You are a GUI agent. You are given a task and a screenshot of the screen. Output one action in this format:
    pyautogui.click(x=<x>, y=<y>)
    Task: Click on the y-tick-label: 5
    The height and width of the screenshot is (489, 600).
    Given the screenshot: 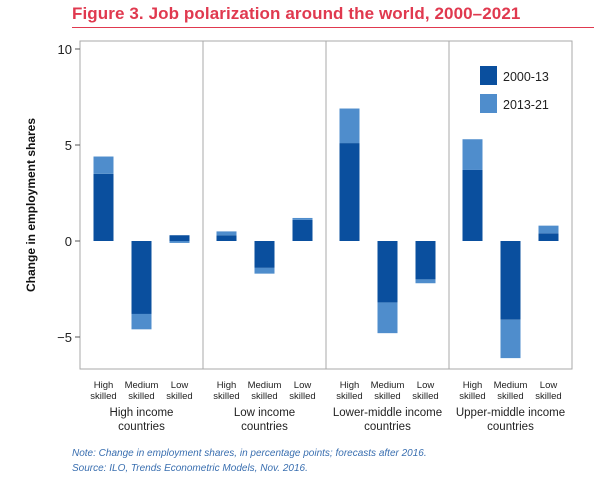 What is the action you would take?
    pyautogui.click(x=68, y=145)
    